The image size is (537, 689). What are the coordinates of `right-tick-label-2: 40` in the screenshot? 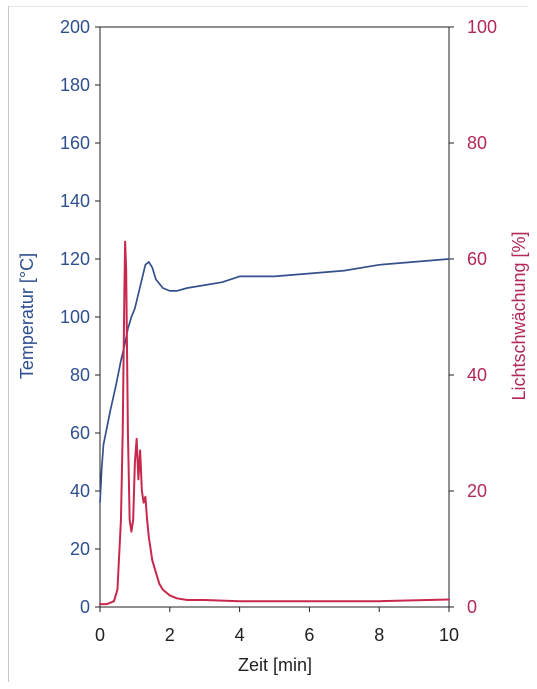 It's located at (477, 375).